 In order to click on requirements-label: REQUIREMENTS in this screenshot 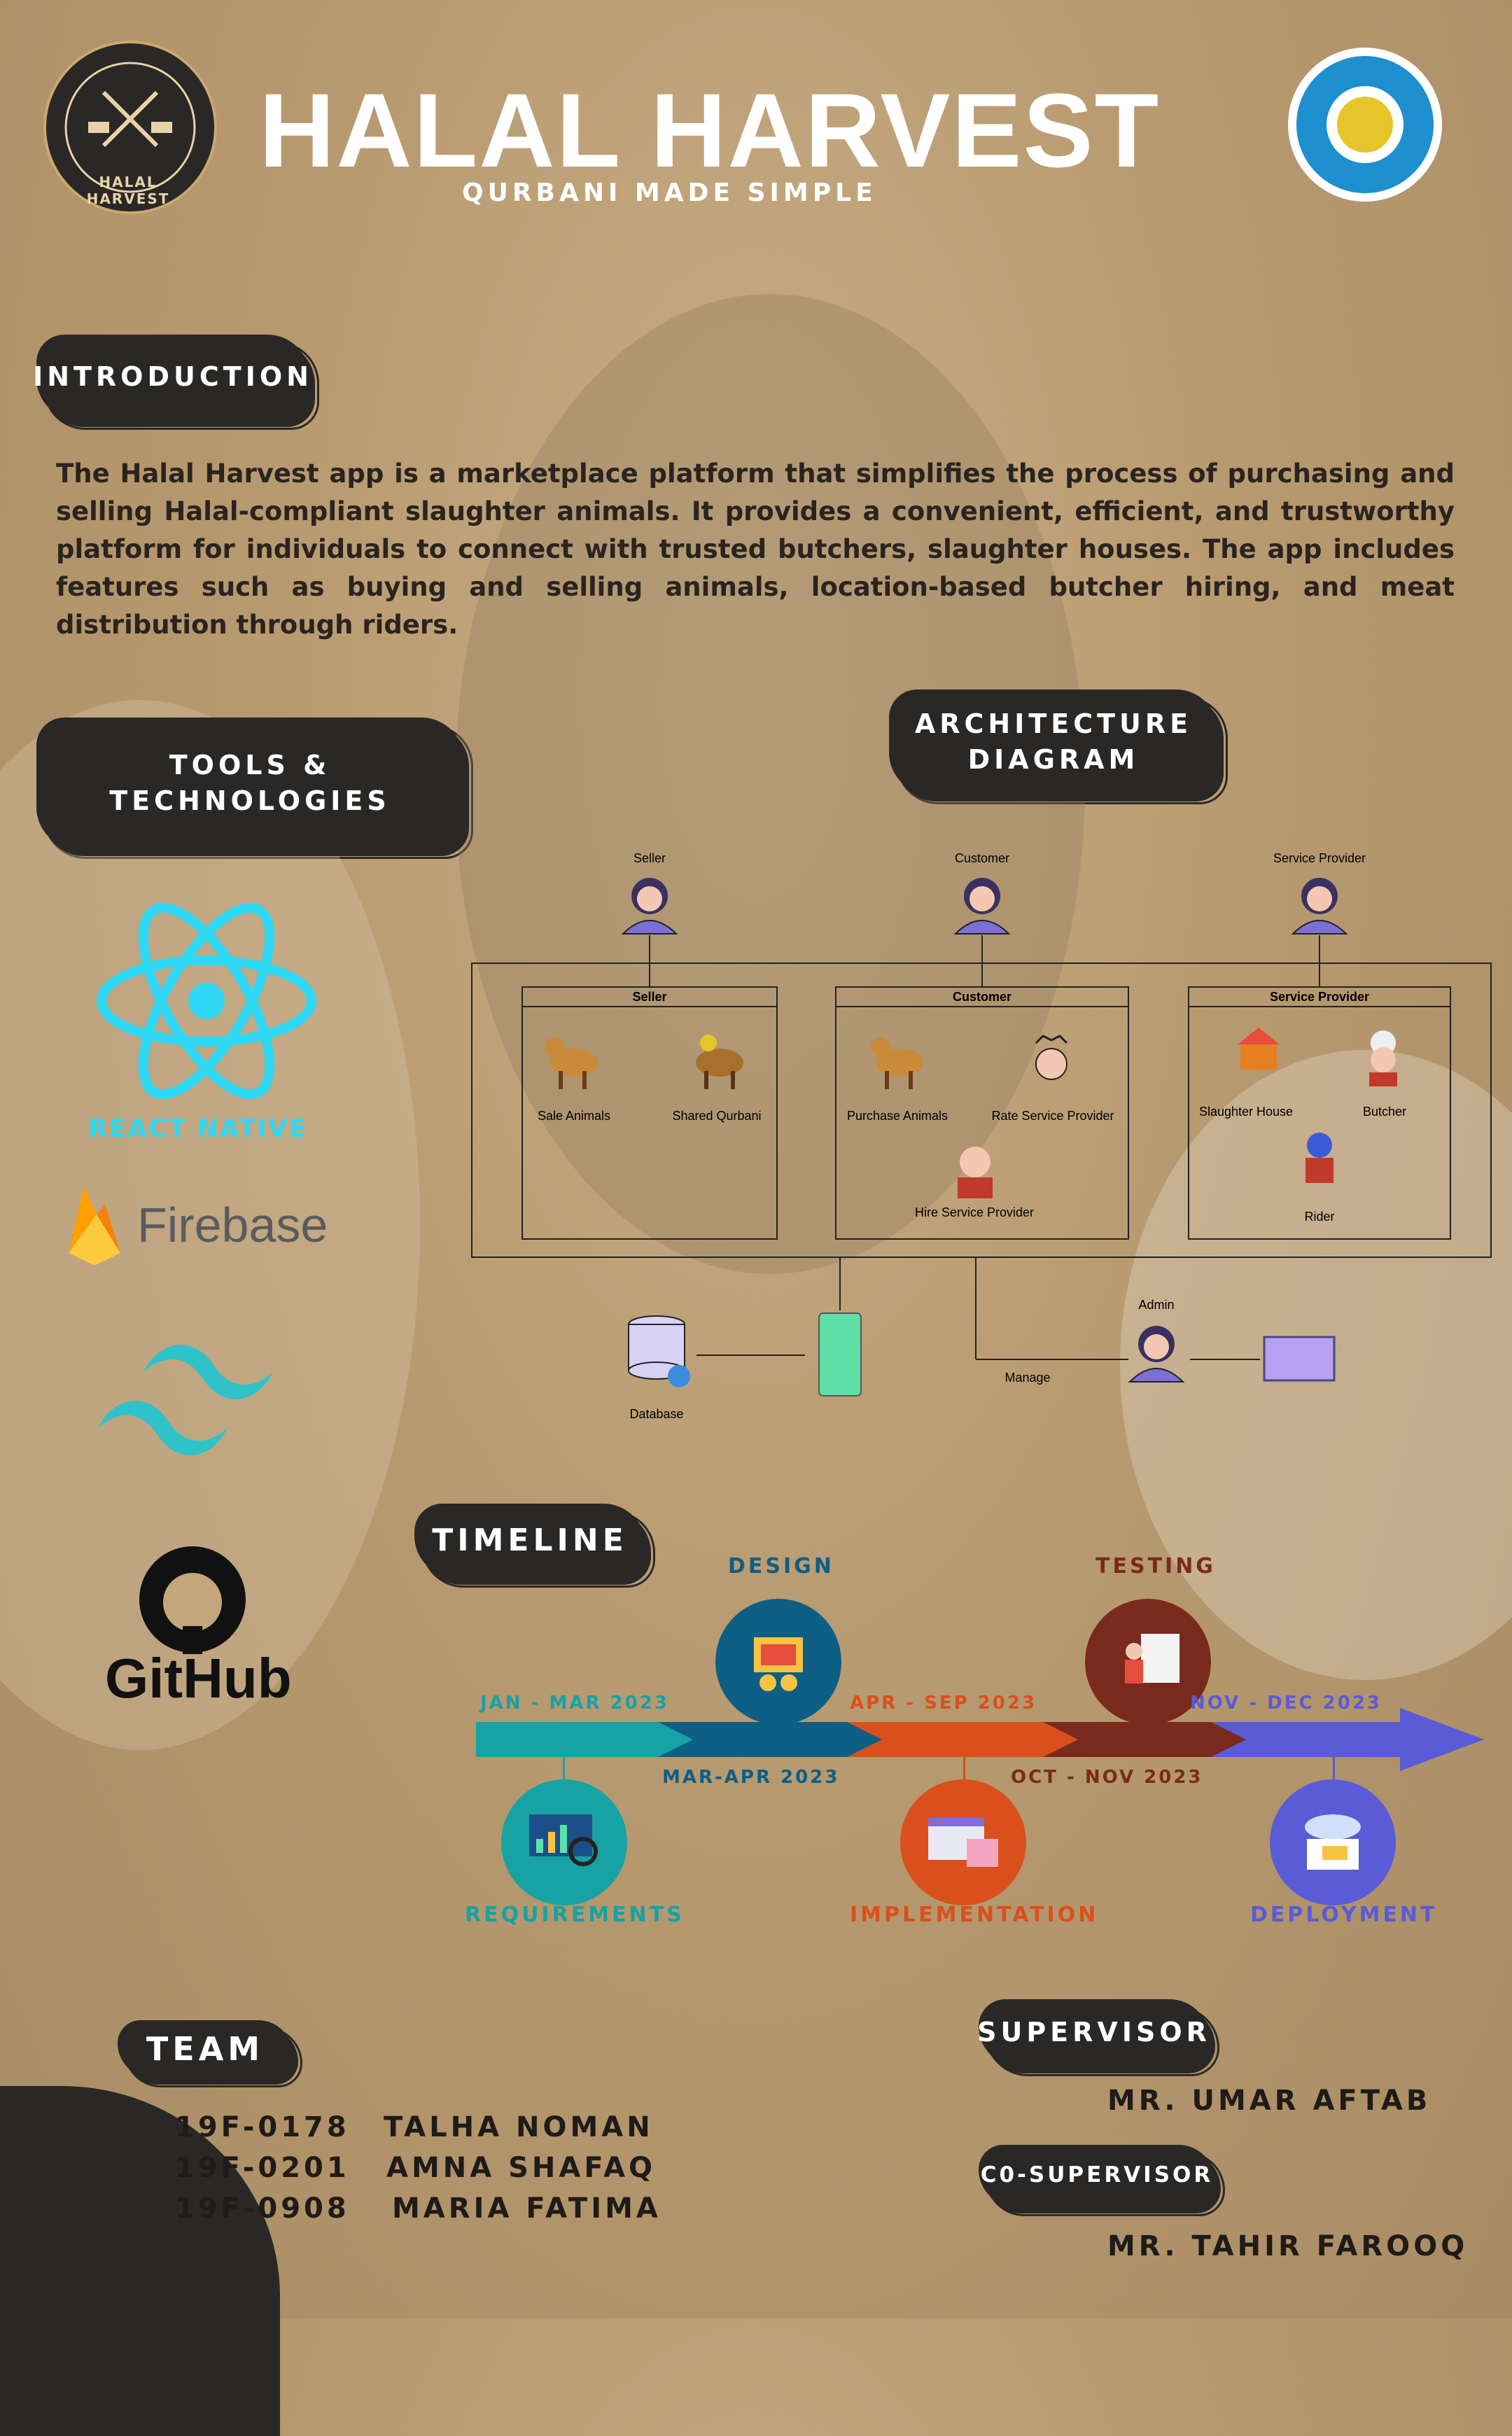, I will do `click(575, 1915)`.